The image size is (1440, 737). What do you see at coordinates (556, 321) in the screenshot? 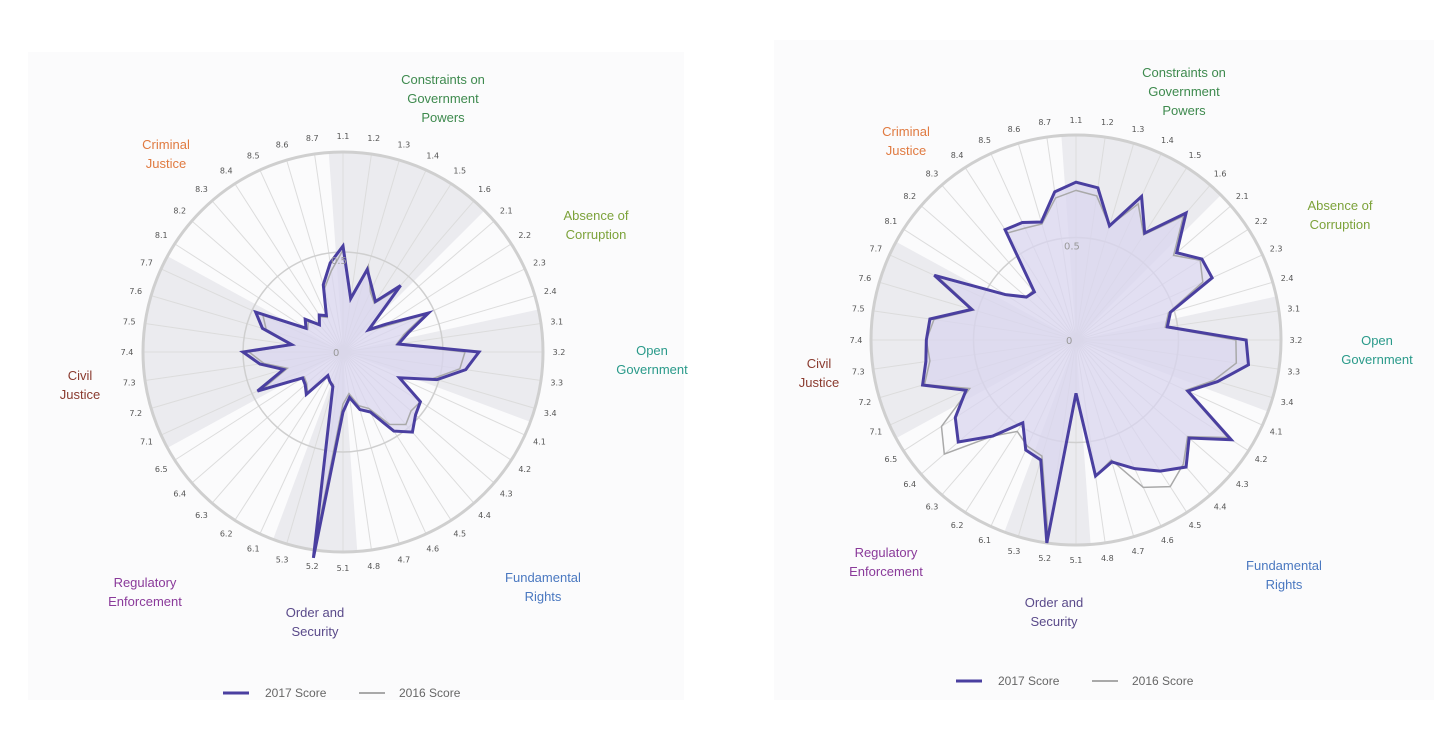
I see `subfactor-tick-label: 3.1` at bounding box center [556, 321].